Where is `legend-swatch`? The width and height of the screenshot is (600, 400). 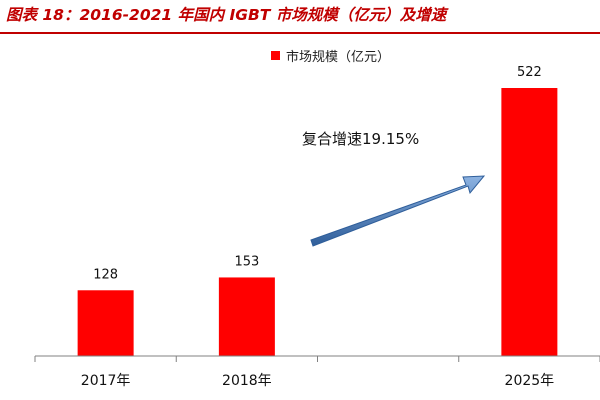
legend-swatch is located at coordinates (275, 55).